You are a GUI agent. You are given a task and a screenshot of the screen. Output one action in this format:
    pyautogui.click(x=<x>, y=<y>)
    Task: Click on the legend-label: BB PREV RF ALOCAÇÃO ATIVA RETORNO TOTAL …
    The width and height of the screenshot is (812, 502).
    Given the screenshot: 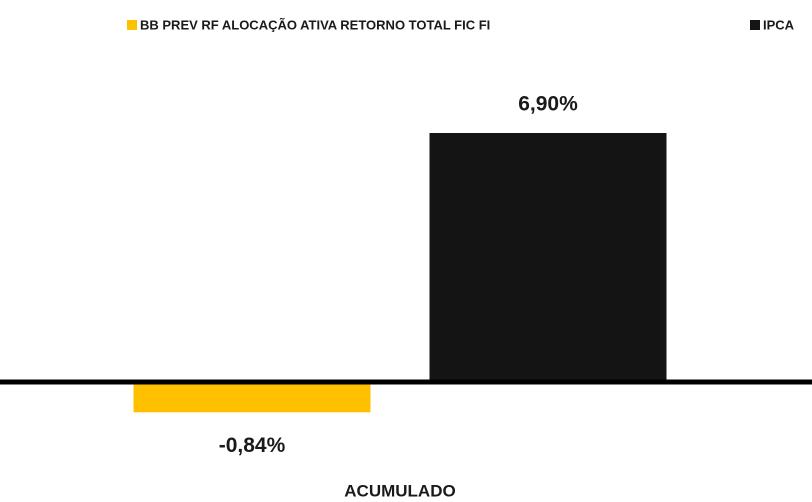 What is the action you would take?
    pyautogui.click(x=315, y=24)
    